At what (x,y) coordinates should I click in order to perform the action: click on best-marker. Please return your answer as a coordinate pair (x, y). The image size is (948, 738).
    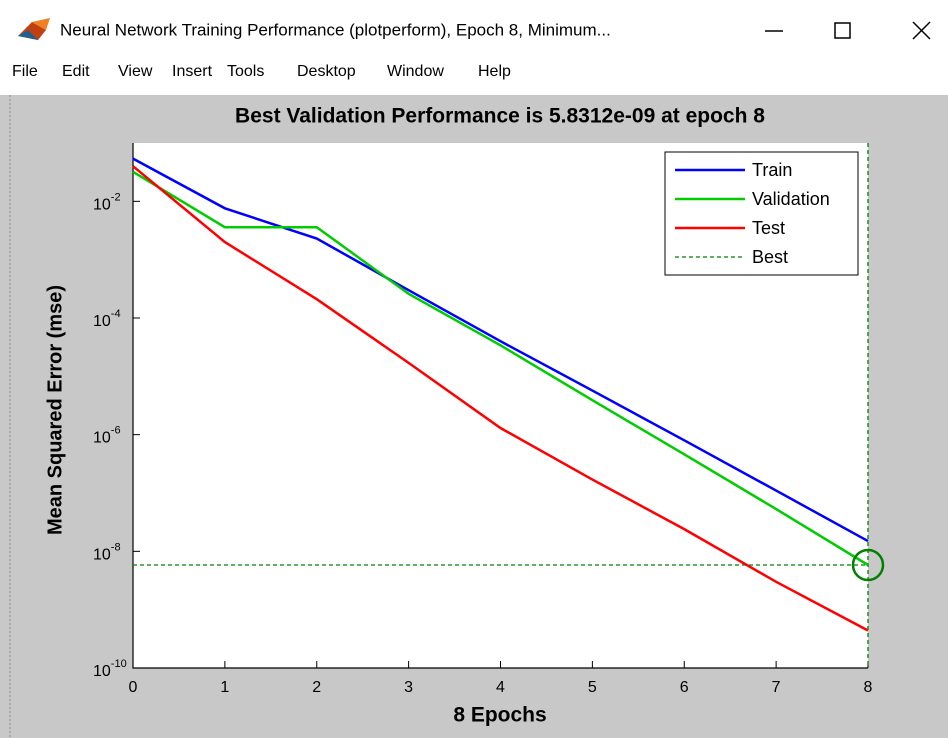
    Looking at the image, I should click on (868, 565).